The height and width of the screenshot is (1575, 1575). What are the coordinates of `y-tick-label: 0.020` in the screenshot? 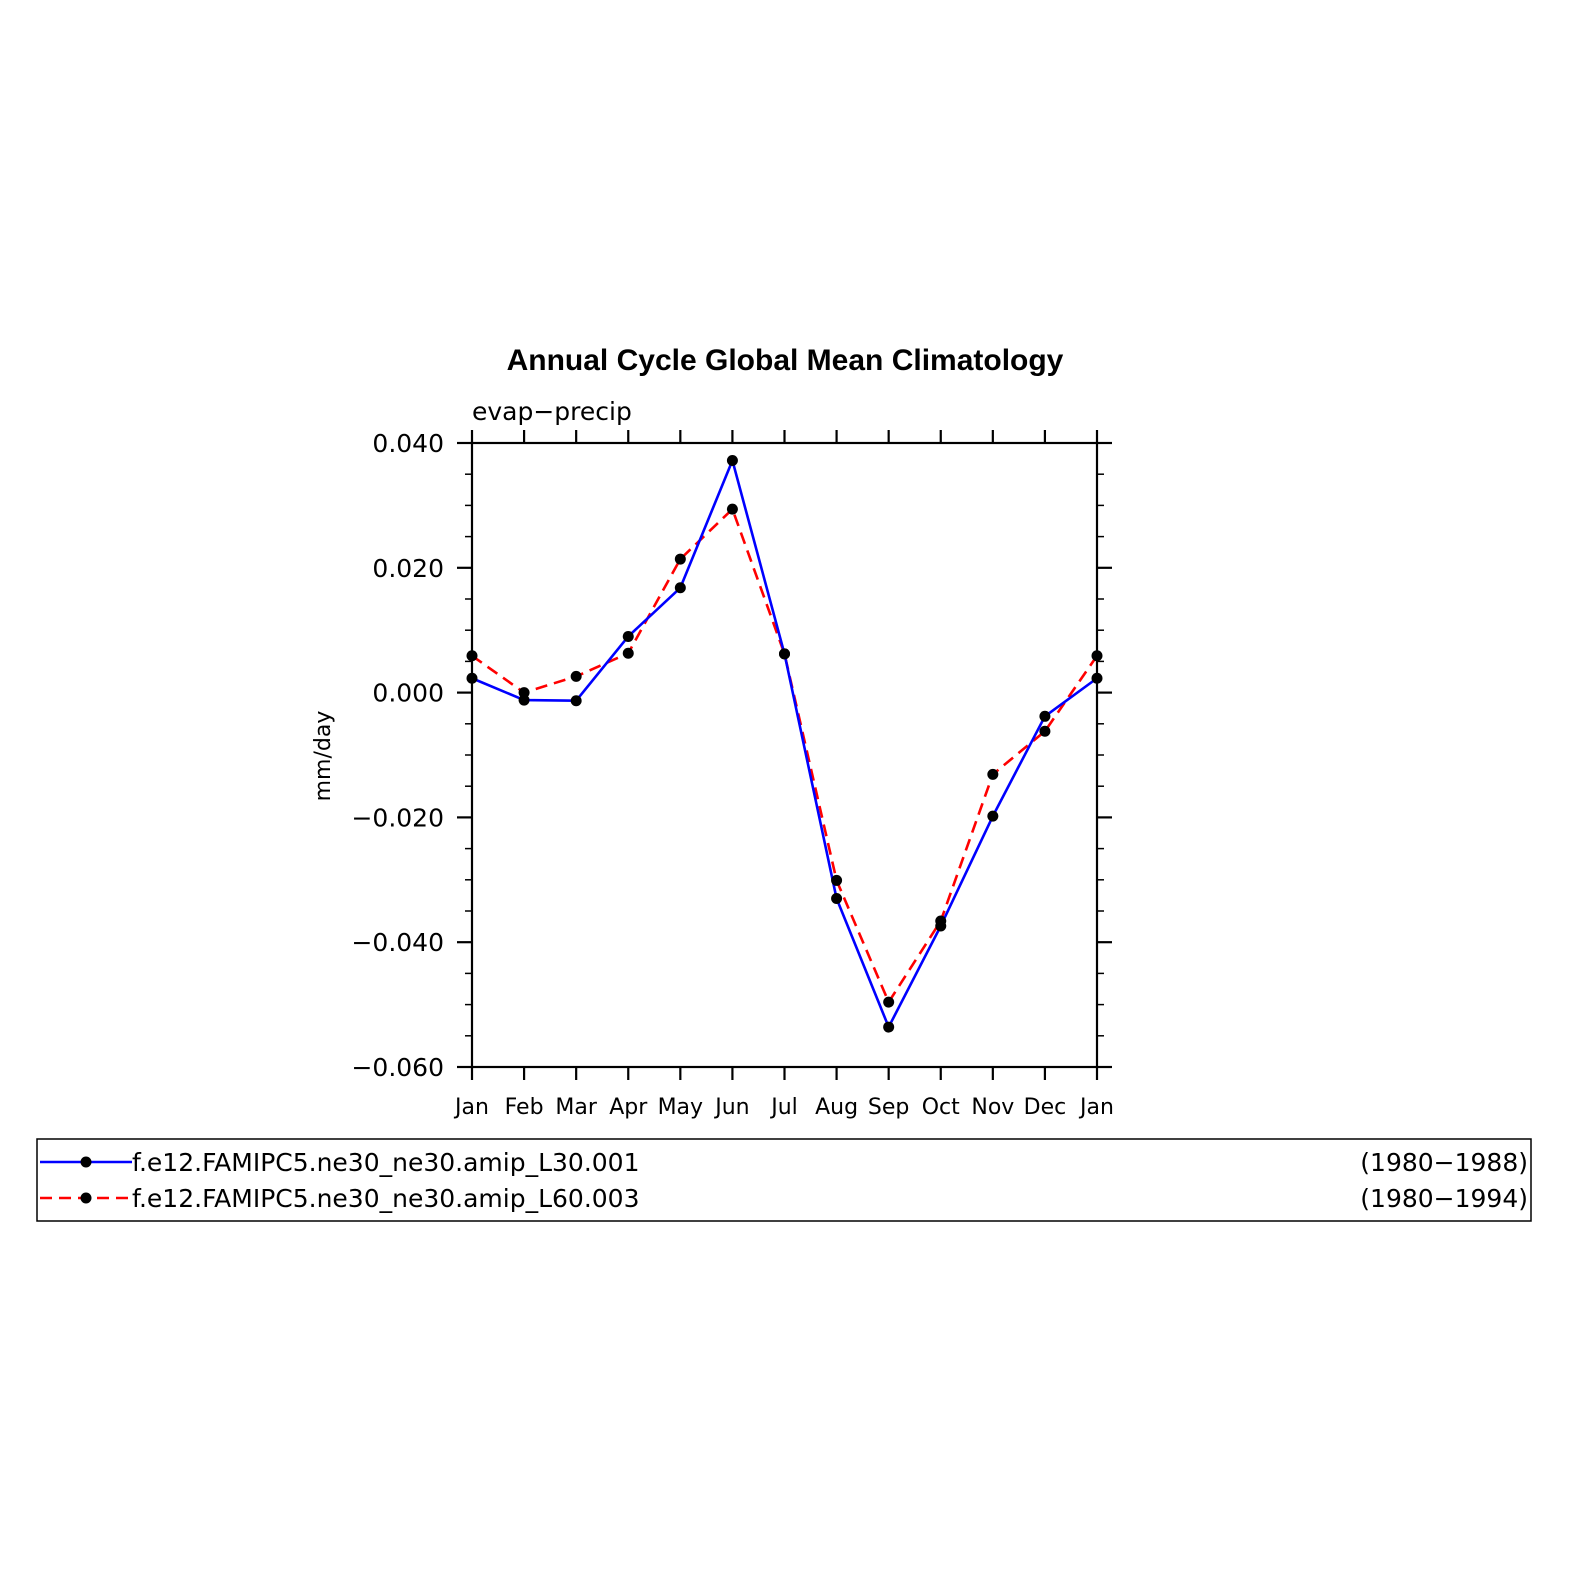 It's located at (408, 568).